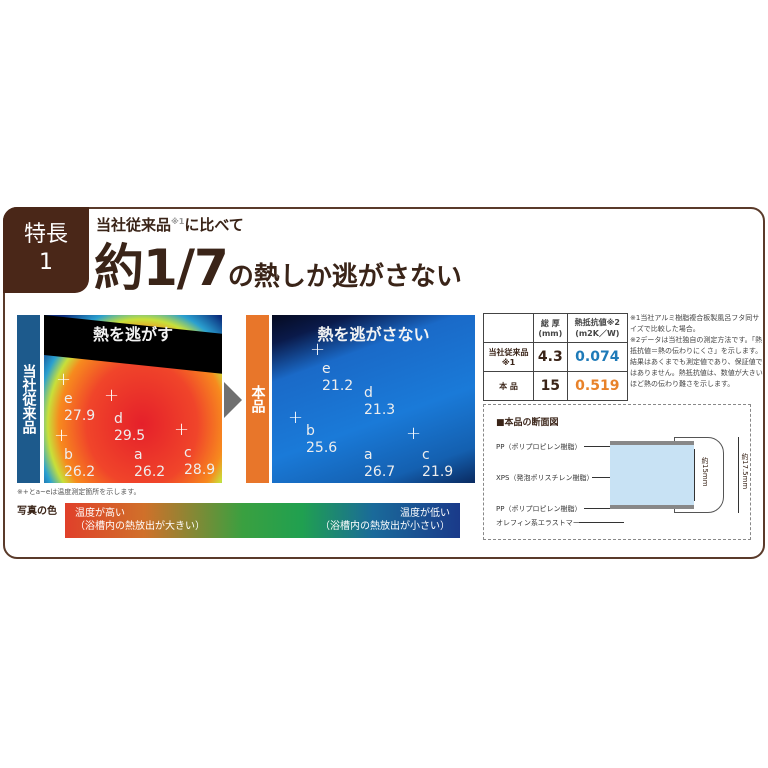 This screenshot has width=768, height=768. Describe the element at coordinates (652, 475) in the screenshot. I see `xps-core` at that location.